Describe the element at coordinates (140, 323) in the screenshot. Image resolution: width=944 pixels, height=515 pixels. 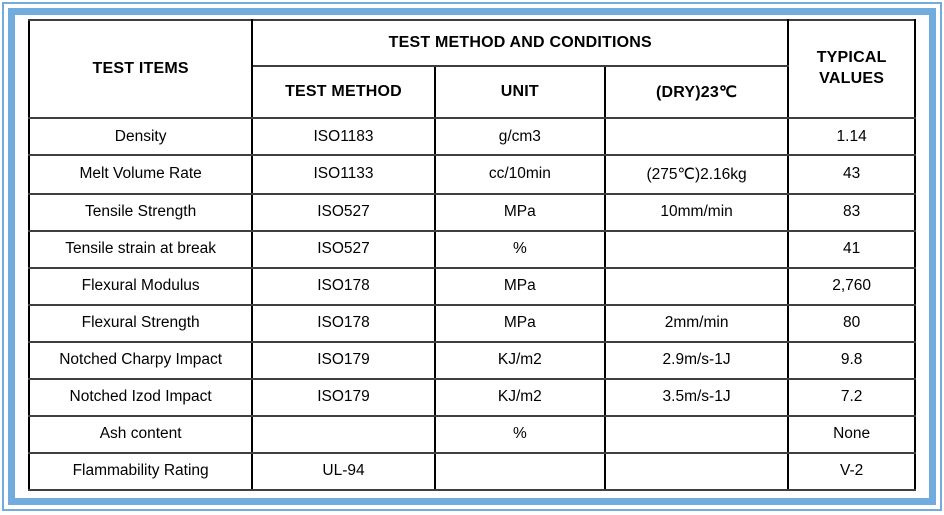
I see `cell-test-item: Flexural Strength` at that location.